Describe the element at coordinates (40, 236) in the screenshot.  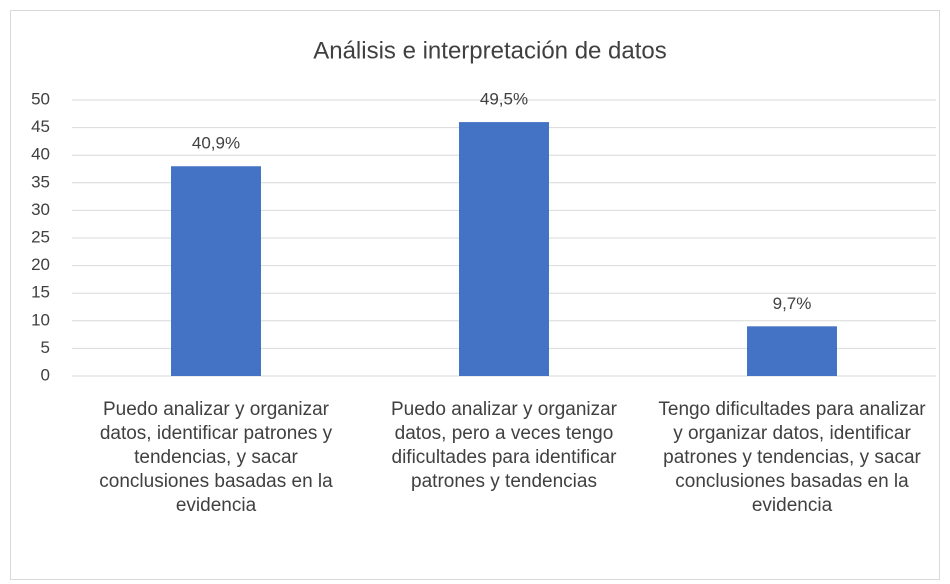
I see `y-tick-label: 25` at that location.